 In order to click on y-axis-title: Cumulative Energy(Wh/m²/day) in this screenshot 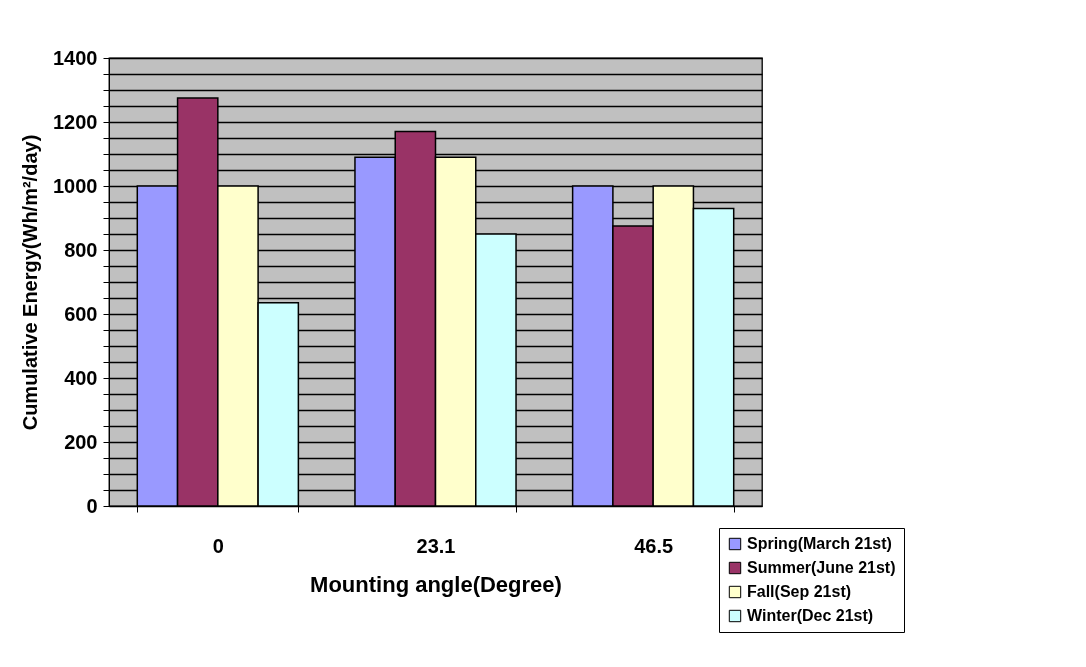, I will do `click(30, 282)`.